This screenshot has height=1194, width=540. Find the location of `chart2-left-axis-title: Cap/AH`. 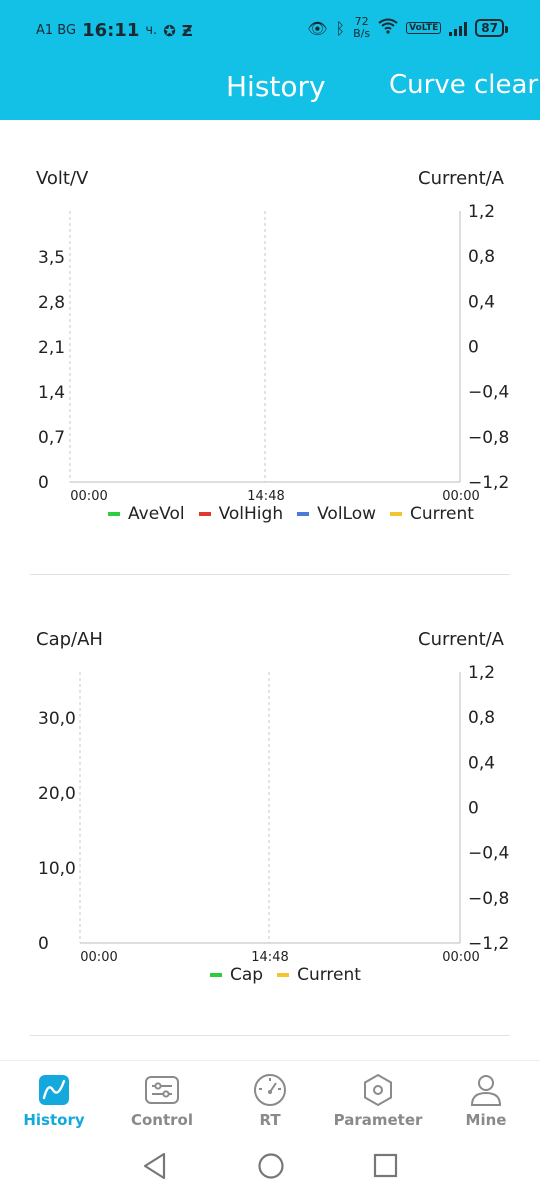

chart2-left-axis-title: Cap/AH is located at coordinates (69, 639).